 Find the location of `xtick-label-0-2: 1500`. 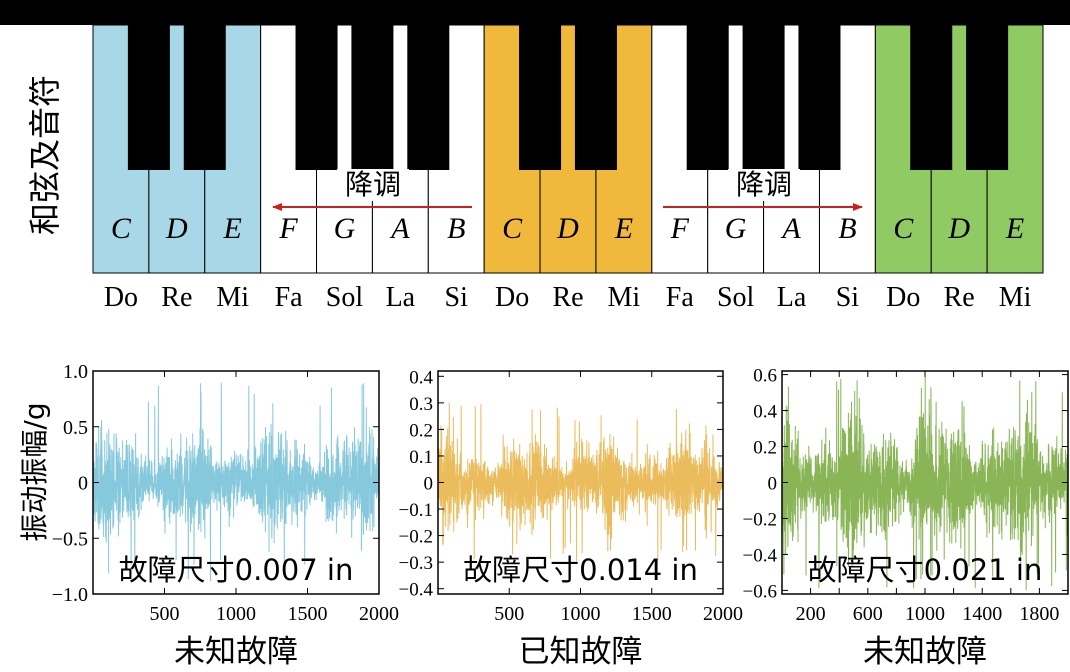

xtick-label-0-2: 1500 is located at coordinates (308, 614).